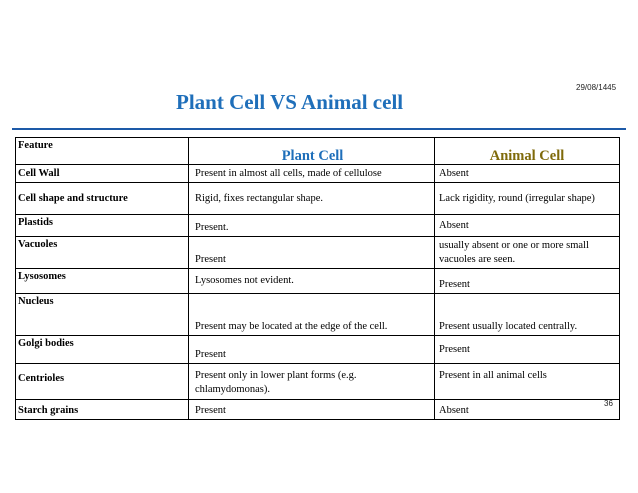 The width and height of the screenshot is (638, 493). I want to click on header-feature: Feature, so click(102, 151).